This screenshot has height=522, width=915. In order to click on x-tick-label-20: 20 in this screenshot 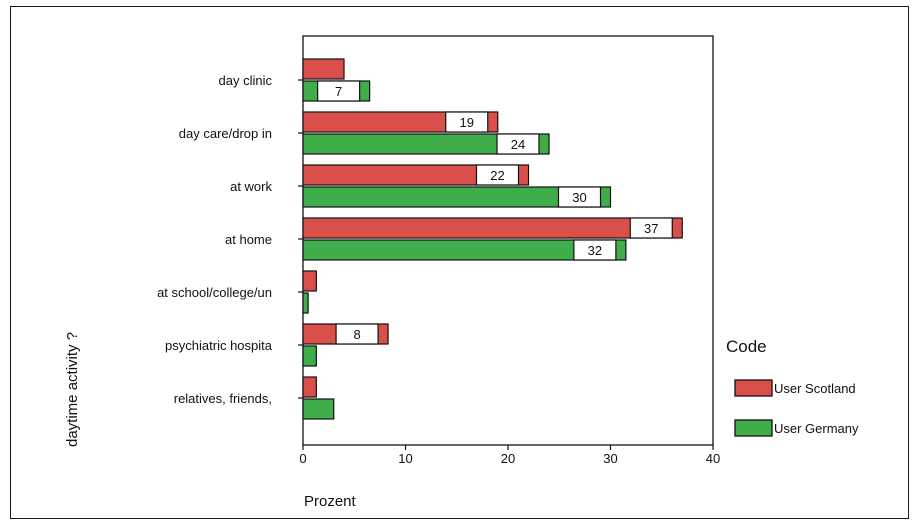, I will do `click(508, 458)`.